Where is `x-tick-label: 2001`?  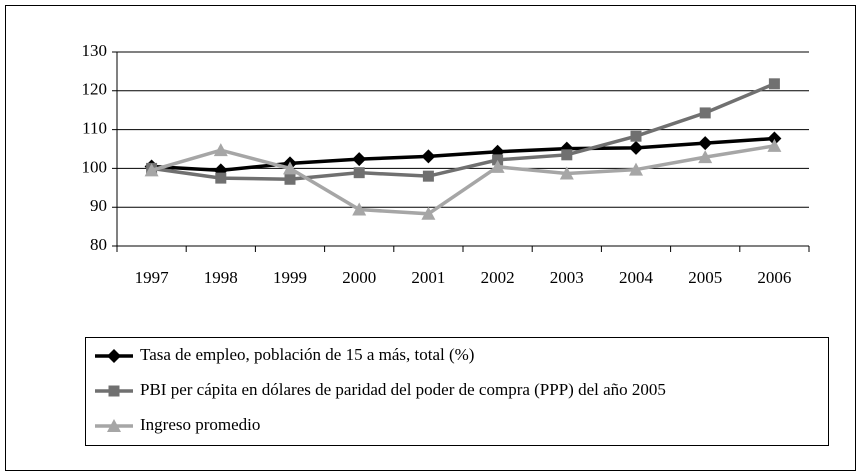
x-tick-label: 2001 is located at coordinates (428, 277).